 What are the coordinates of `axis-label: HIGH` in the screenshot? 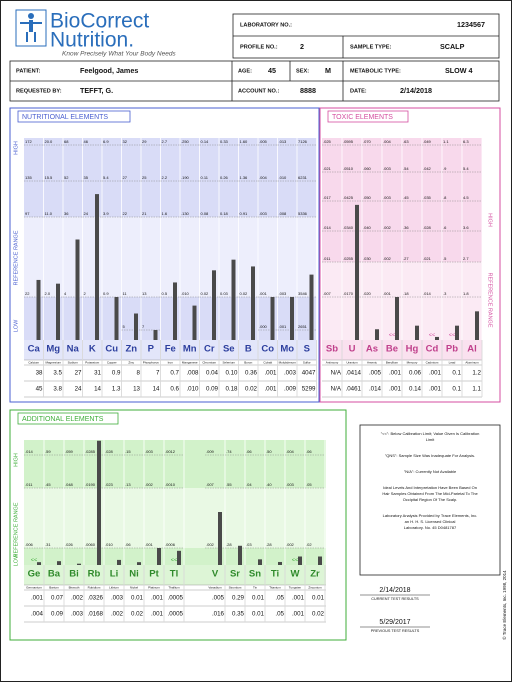 It's located at (490, 220).